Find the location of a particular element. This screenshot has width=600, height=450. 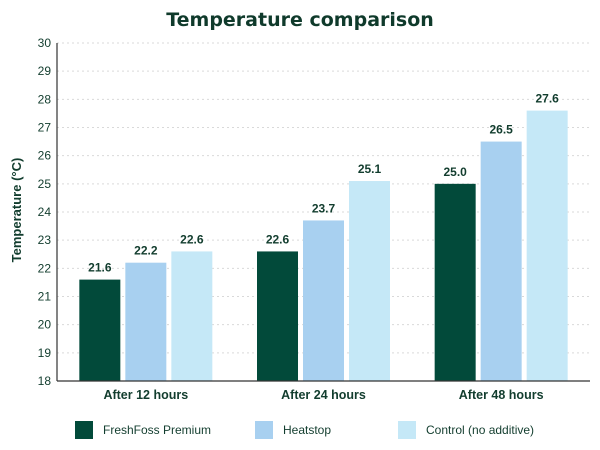

x-category-label: After 12 hours is located at coordinates (145, 395).